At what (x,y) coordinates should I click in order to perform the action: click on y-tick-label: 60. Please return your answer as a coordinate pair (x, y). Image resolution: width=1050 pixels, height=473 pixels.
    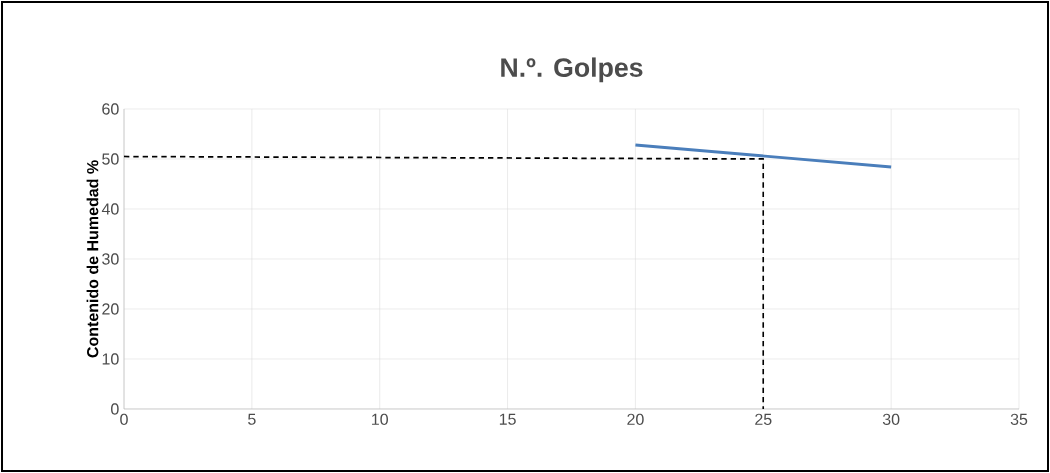
    Looking at the image, I should click on (110, 109).